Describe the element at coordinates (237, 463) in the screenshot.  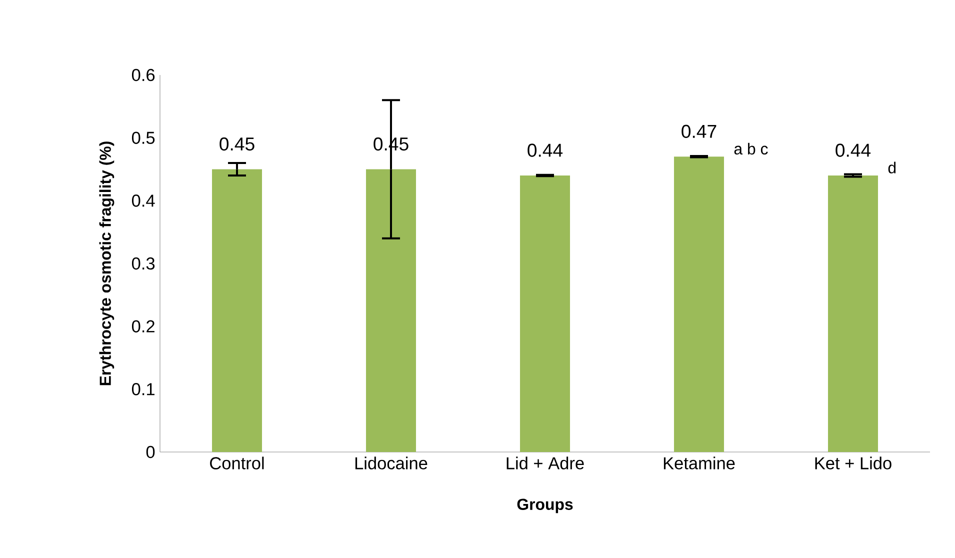
I see `x-tick-label: Control` at that location.